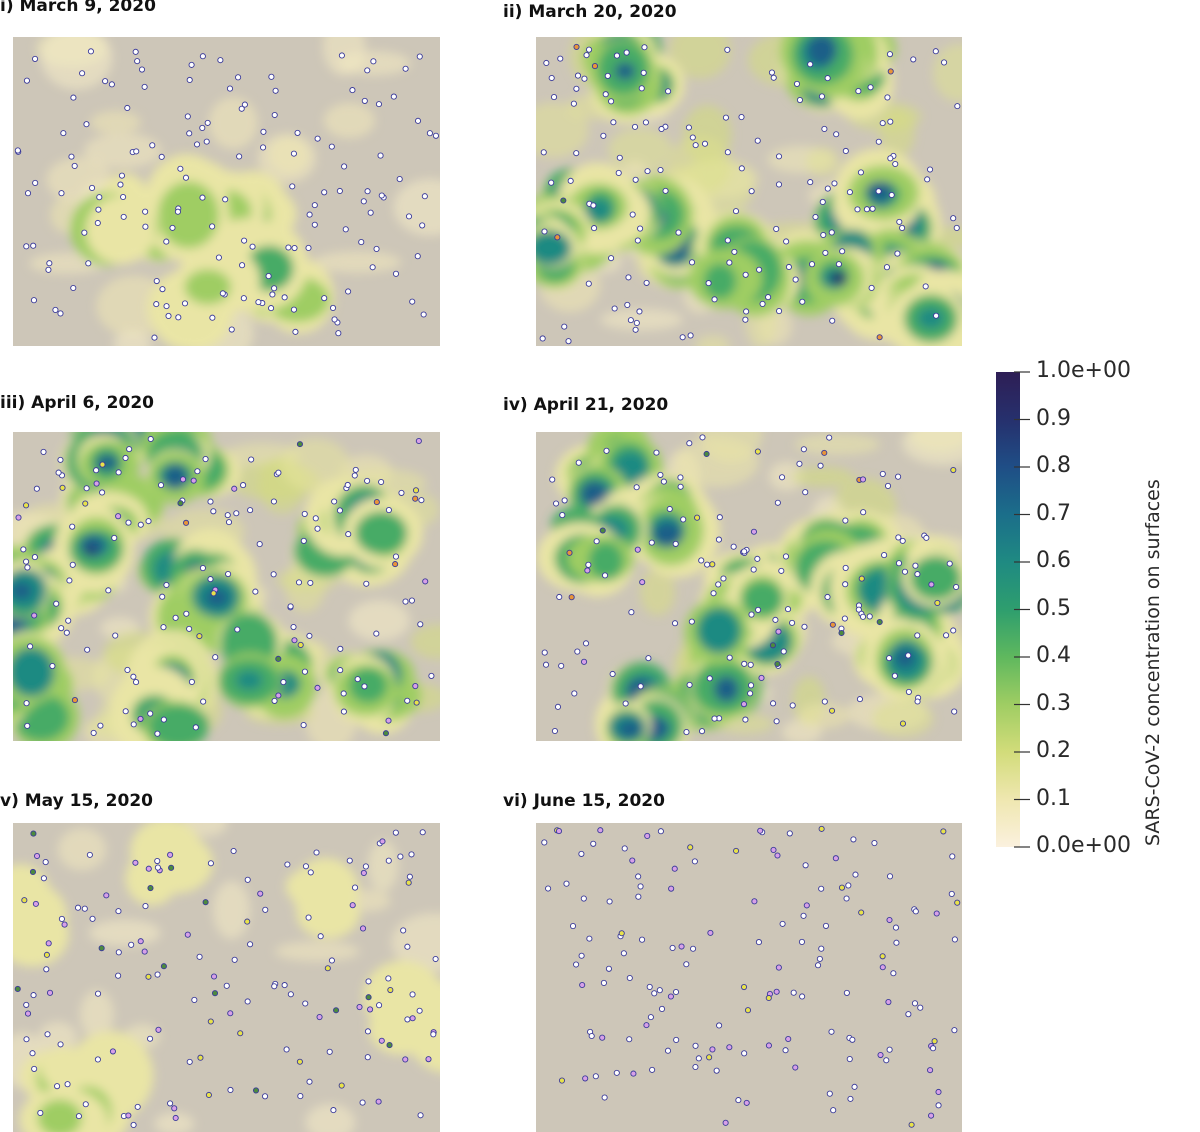 The width and height of the screenshot is (1200, 1132). Describe the element at coordinates (700, 58) in the screenshot. I see `concentration-haze` at that location.